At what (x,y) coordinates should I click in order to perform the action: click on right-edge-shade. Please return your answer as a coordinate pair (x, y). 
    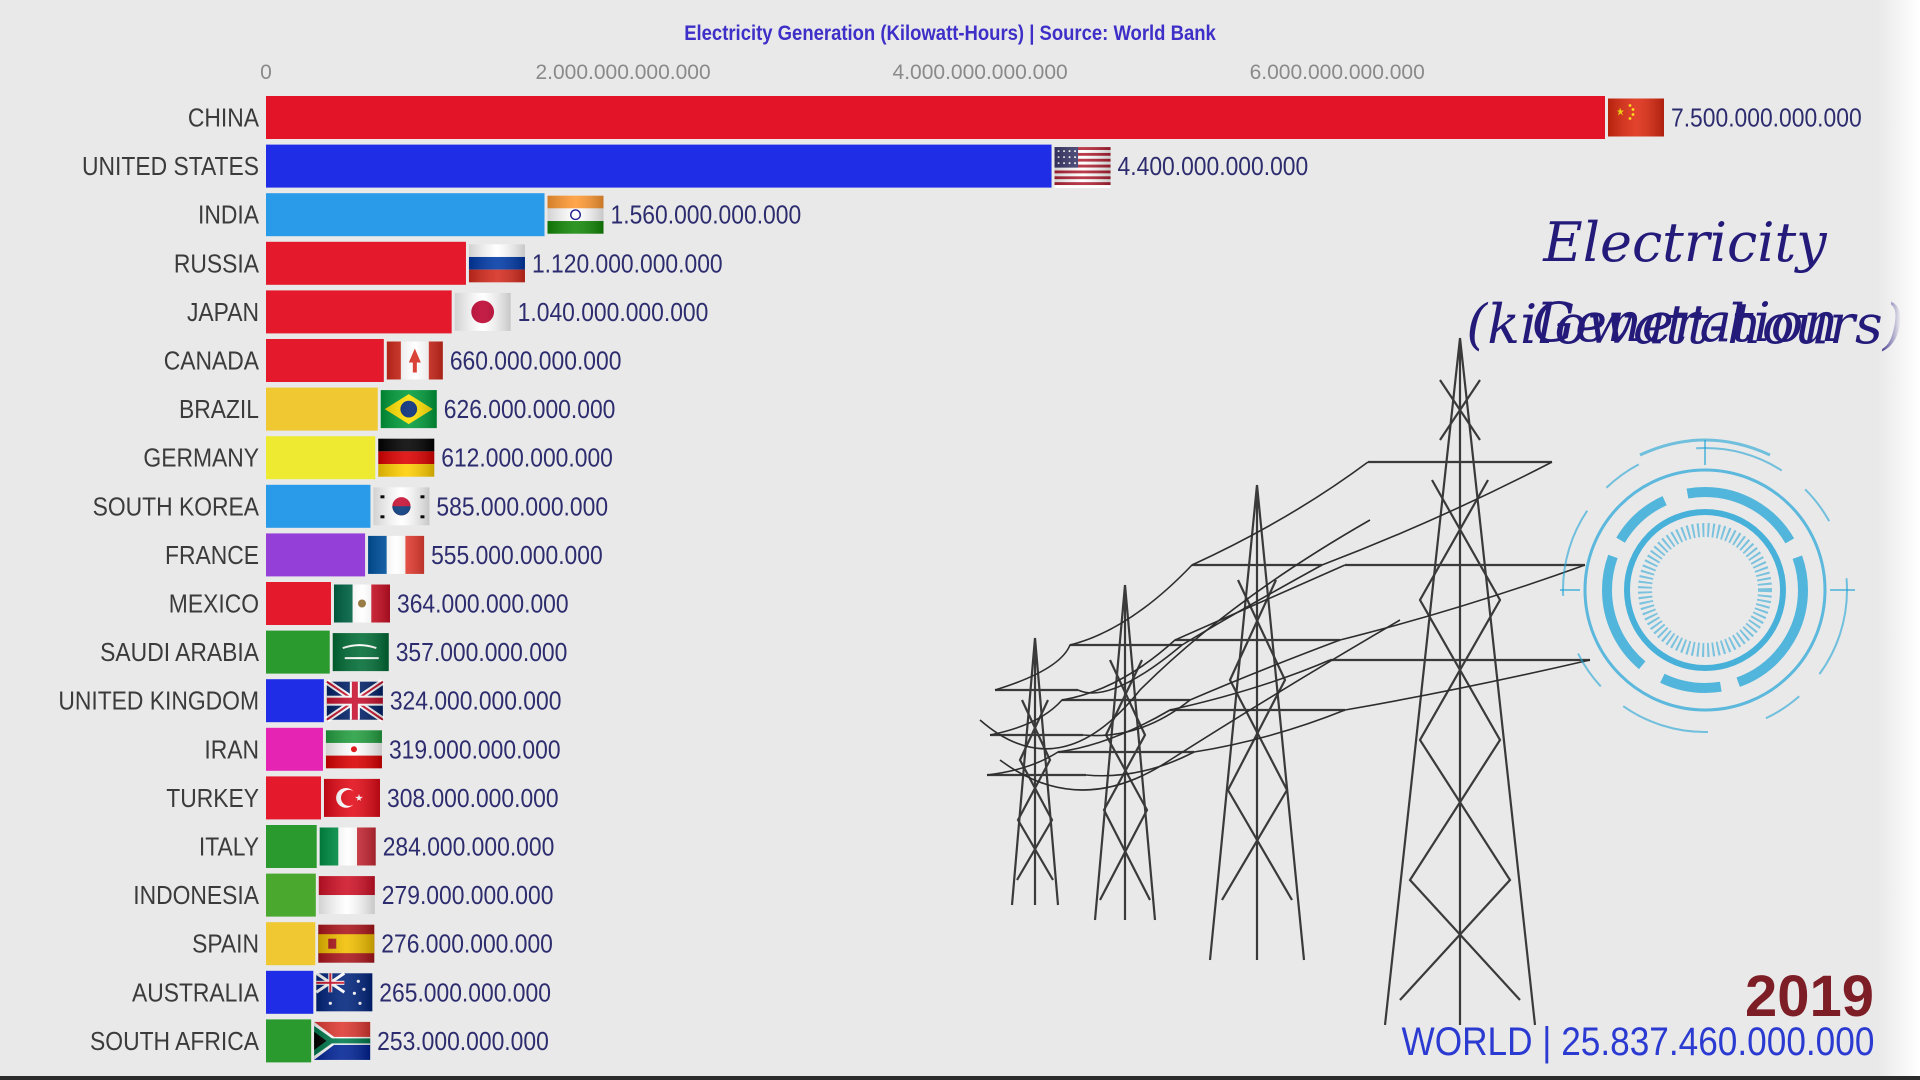
    Looking at the image, I should click on (1899, 540).